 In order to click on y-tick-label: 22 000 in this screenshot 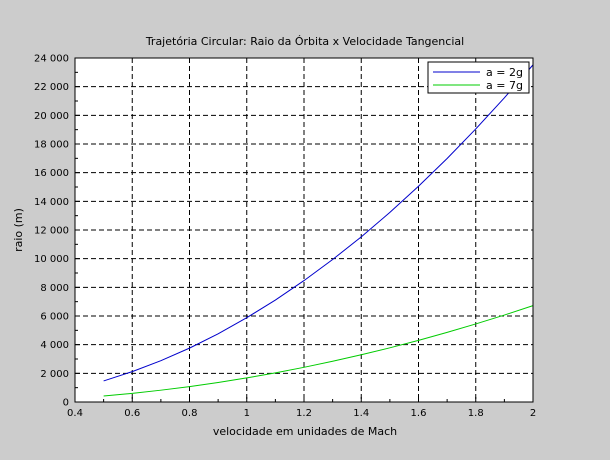, I will do `click(51, 87)`.